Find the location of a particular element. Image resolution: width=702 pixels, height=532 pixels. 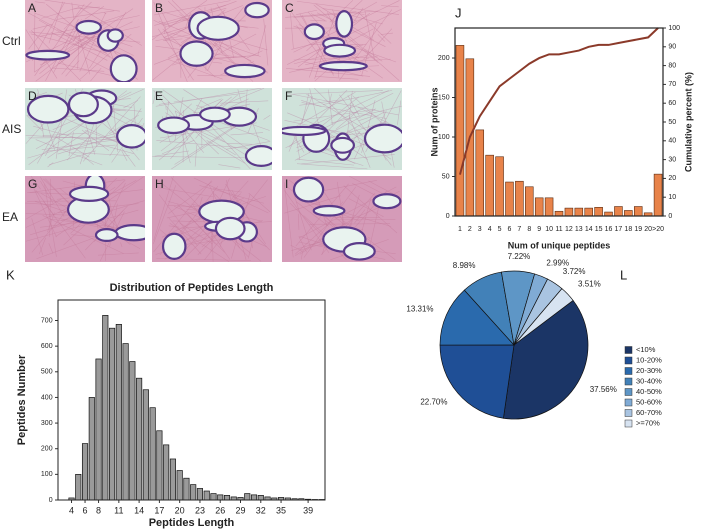

histology-image: C is located at coordinates (342, 41).